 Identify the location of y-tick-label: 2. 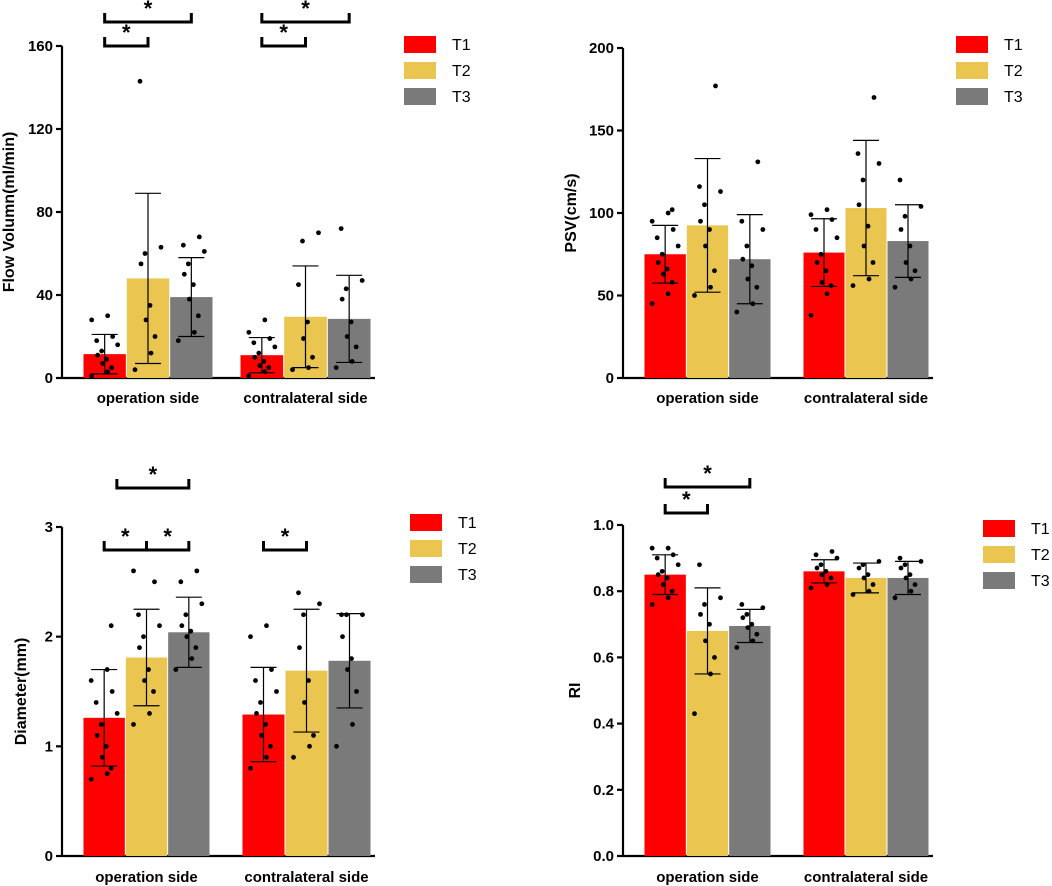
(49, 637).